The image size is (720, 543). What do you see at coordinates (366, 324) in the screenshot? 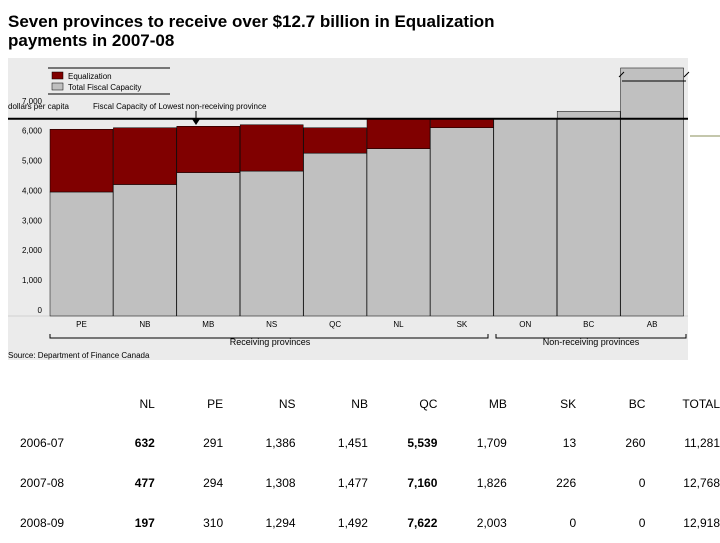
I see `x-tick-labels: PE NB MB NS QC NL SK ON BC AB` at bounding box center [366, 324].